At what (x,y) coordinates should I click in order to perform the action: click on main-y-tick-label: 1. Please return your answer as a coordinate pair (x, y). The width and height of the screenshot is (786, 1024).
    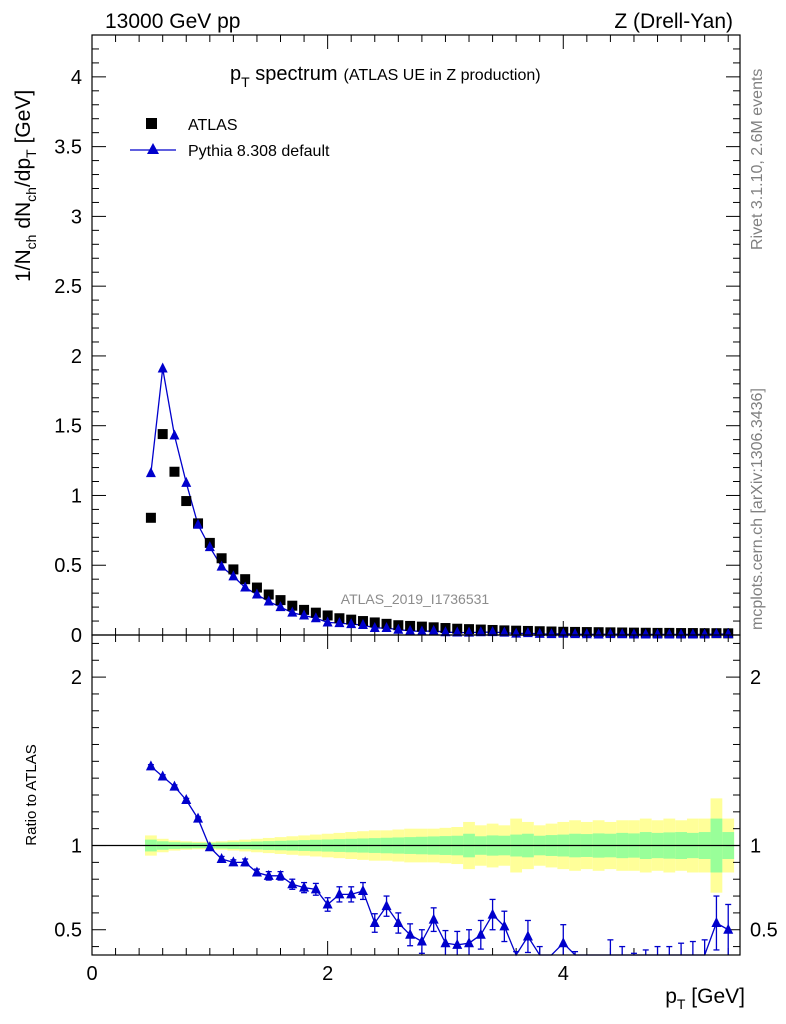
    Looking at the image, I should click on (76, 496).